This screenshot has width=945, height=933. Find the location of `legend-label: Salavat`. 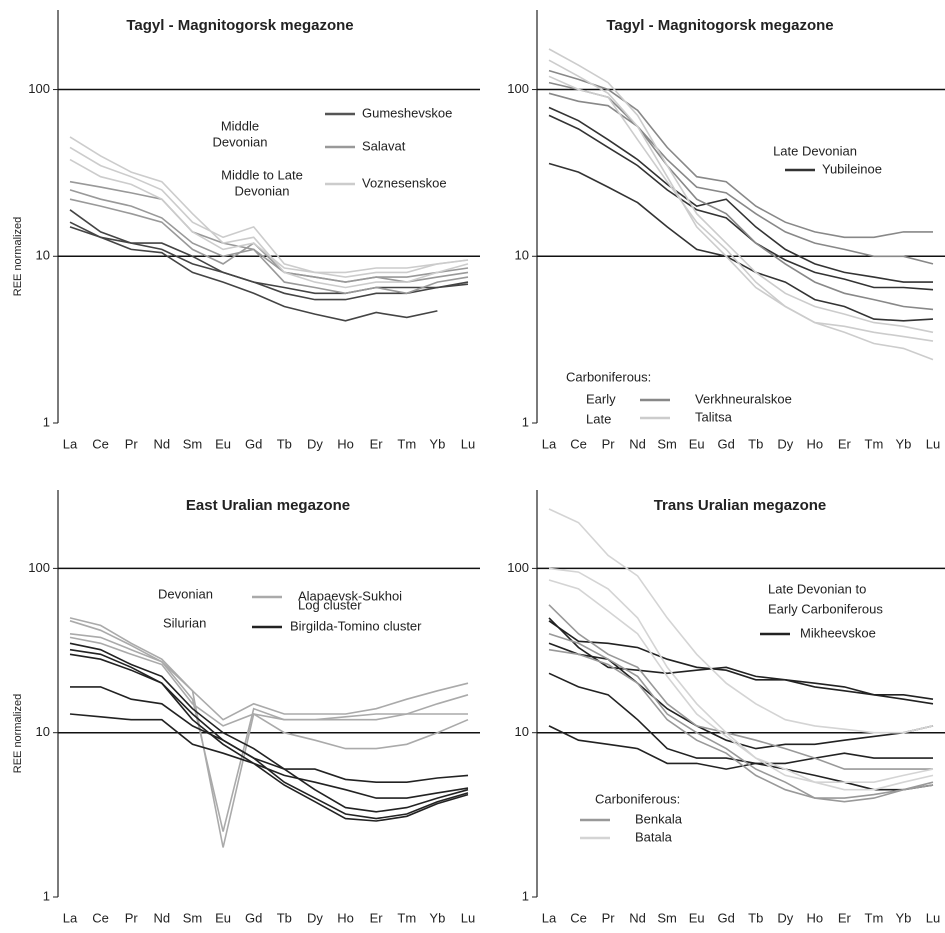

legend-label: Salavat is located at coordinates (384, 145).